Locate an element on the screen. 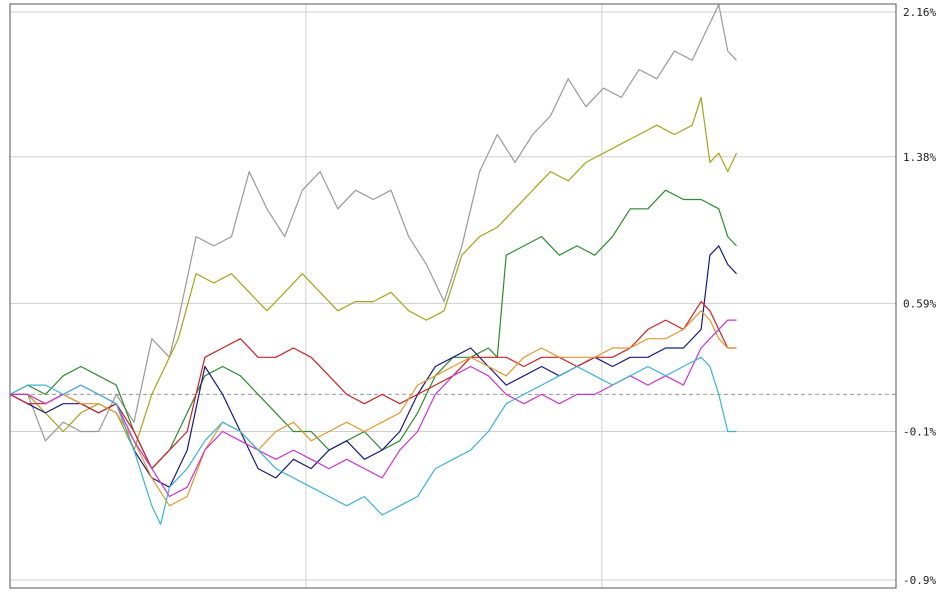 This screenshot has width=948, height=593. y-tick-label-1: 1.38% is located at coordinates (919, 157).